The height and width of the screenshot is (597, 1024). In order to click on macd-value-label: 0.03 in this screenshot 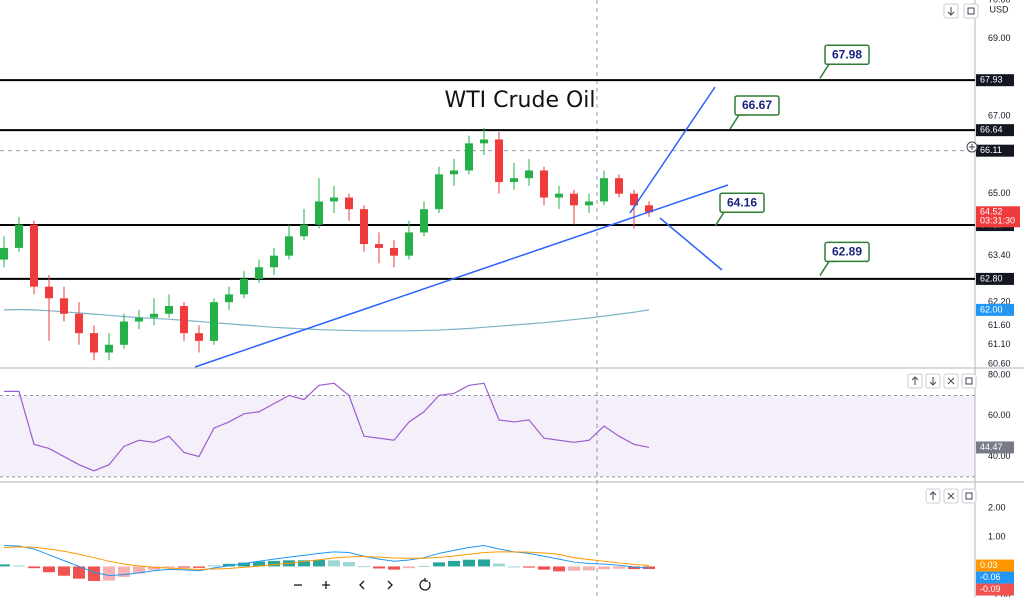, I will do `click(989, 565)`.